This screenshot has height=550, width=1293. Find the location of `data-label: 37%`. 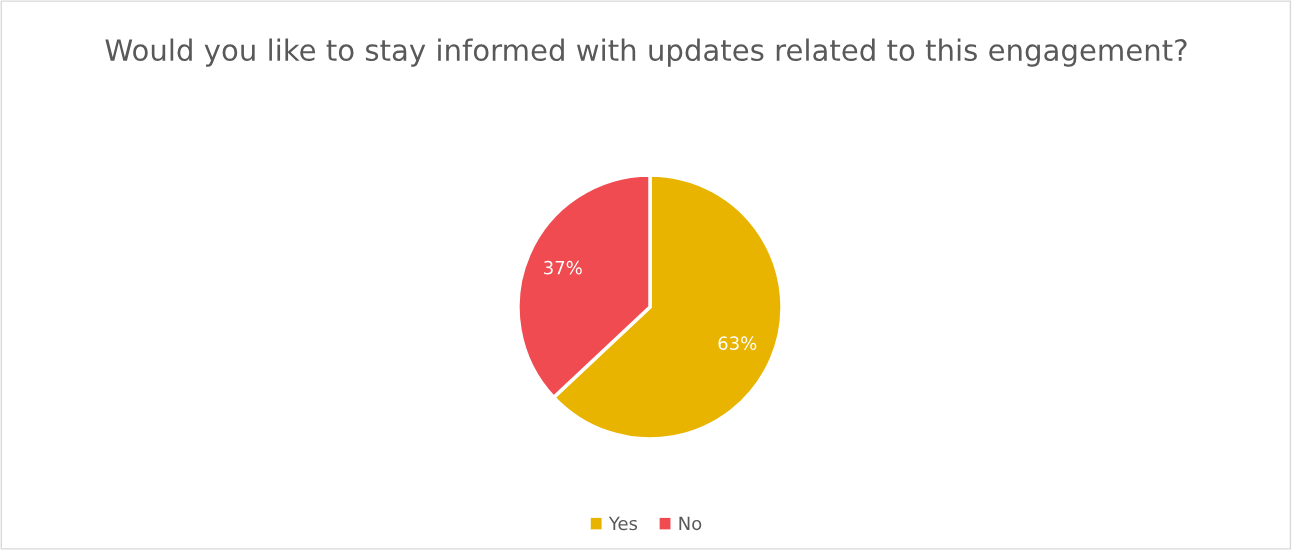

data-label: 37% is located at coordinates (563, 267).